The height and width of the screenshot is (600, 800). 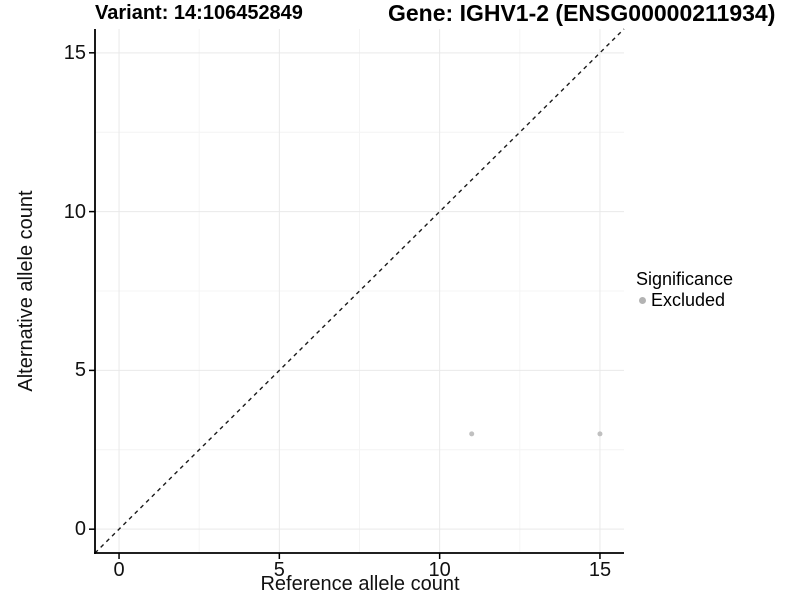 I want to click on x-tick-label: 15, so click(x=600, y=570).